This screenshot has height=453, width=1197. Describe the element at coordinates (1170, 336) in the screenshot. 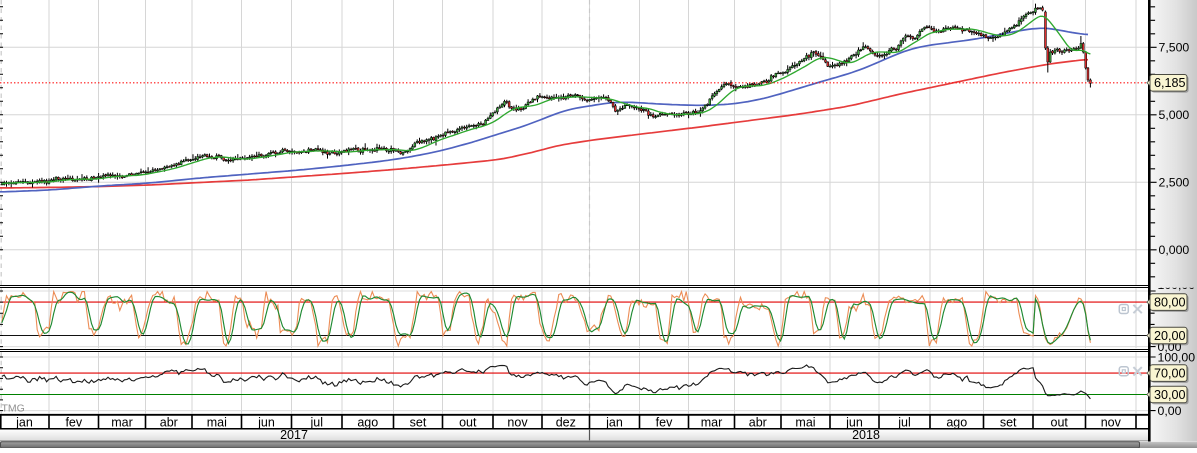

I see `svg-text: 20,00` at that location.